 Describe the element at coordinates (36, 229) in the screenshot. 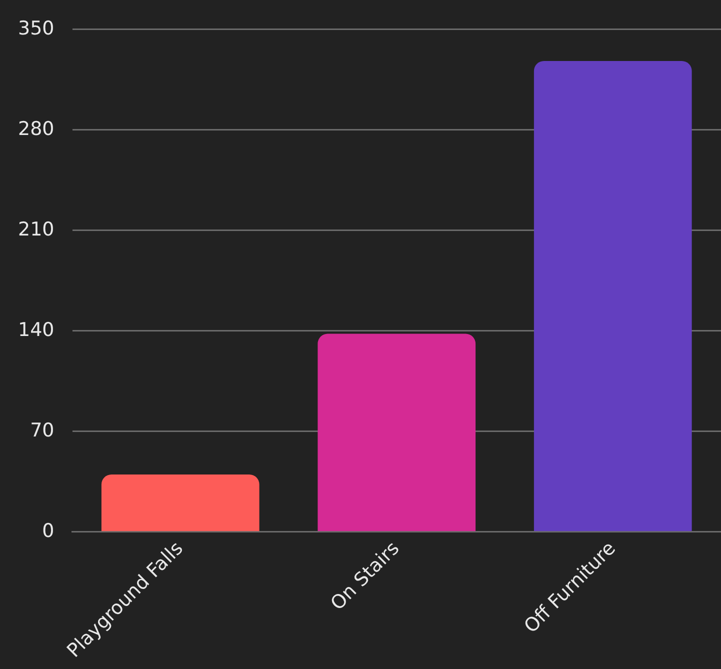

I see `y-tick-label: 210` at that location.